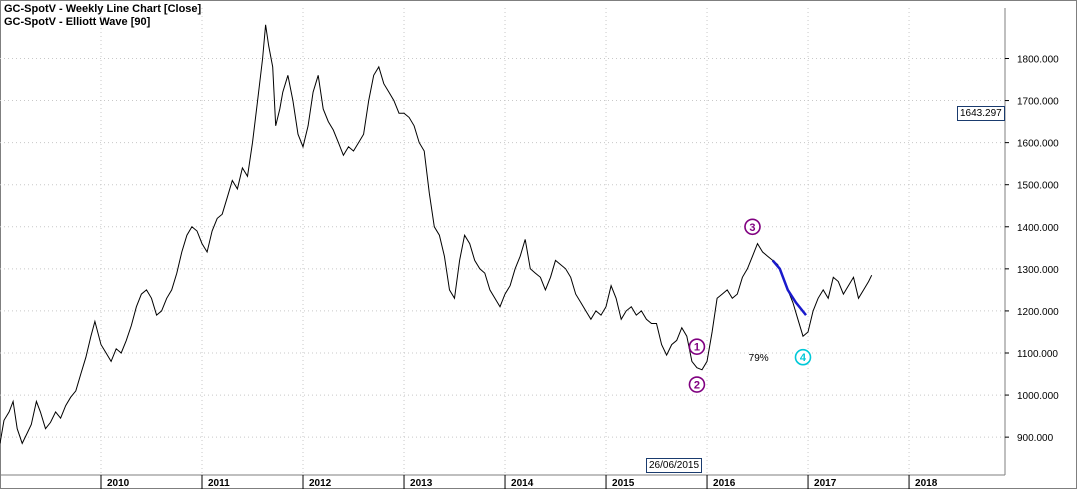  I want to click on indicator-title: GC-SpotV - Elliott Wave [90], so click(77, 22).